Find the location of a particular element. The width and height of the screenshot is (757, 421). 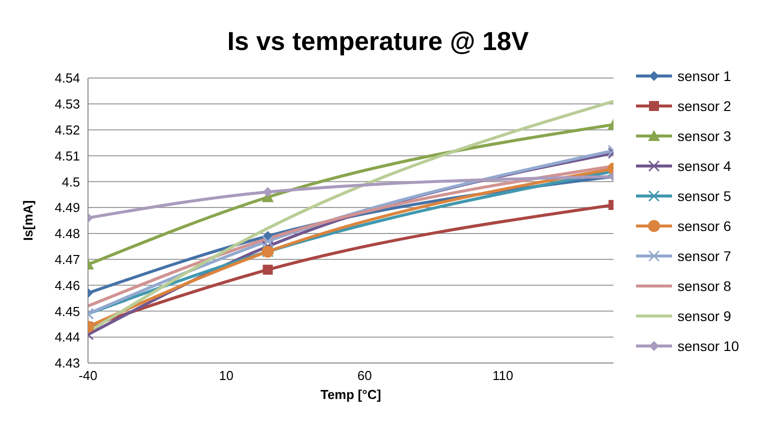

legend-label: sensor 2 is located at coordinates (705, 106).